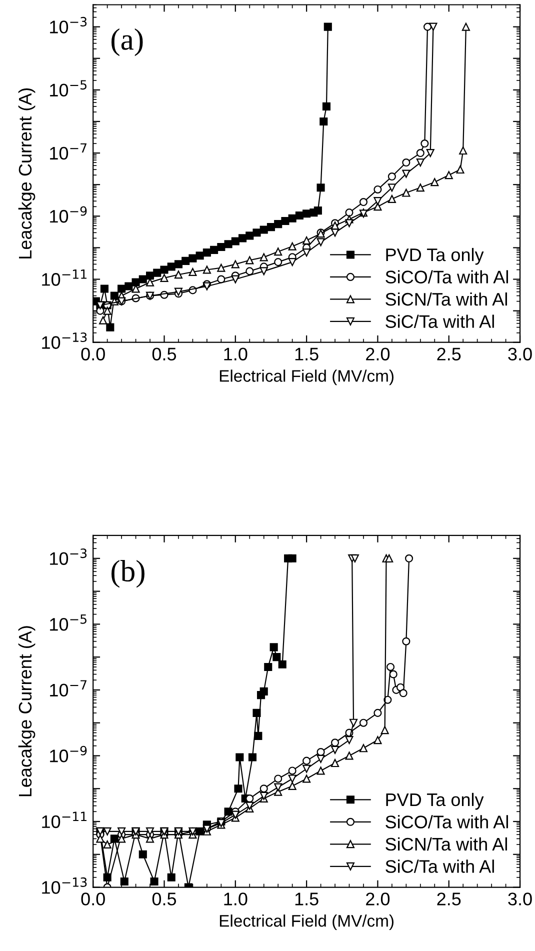 This screenshot has height=951, width=535. Describe the element at coordinates (127, 42) in the screenshot. I see `annotation: (a)` at that location.